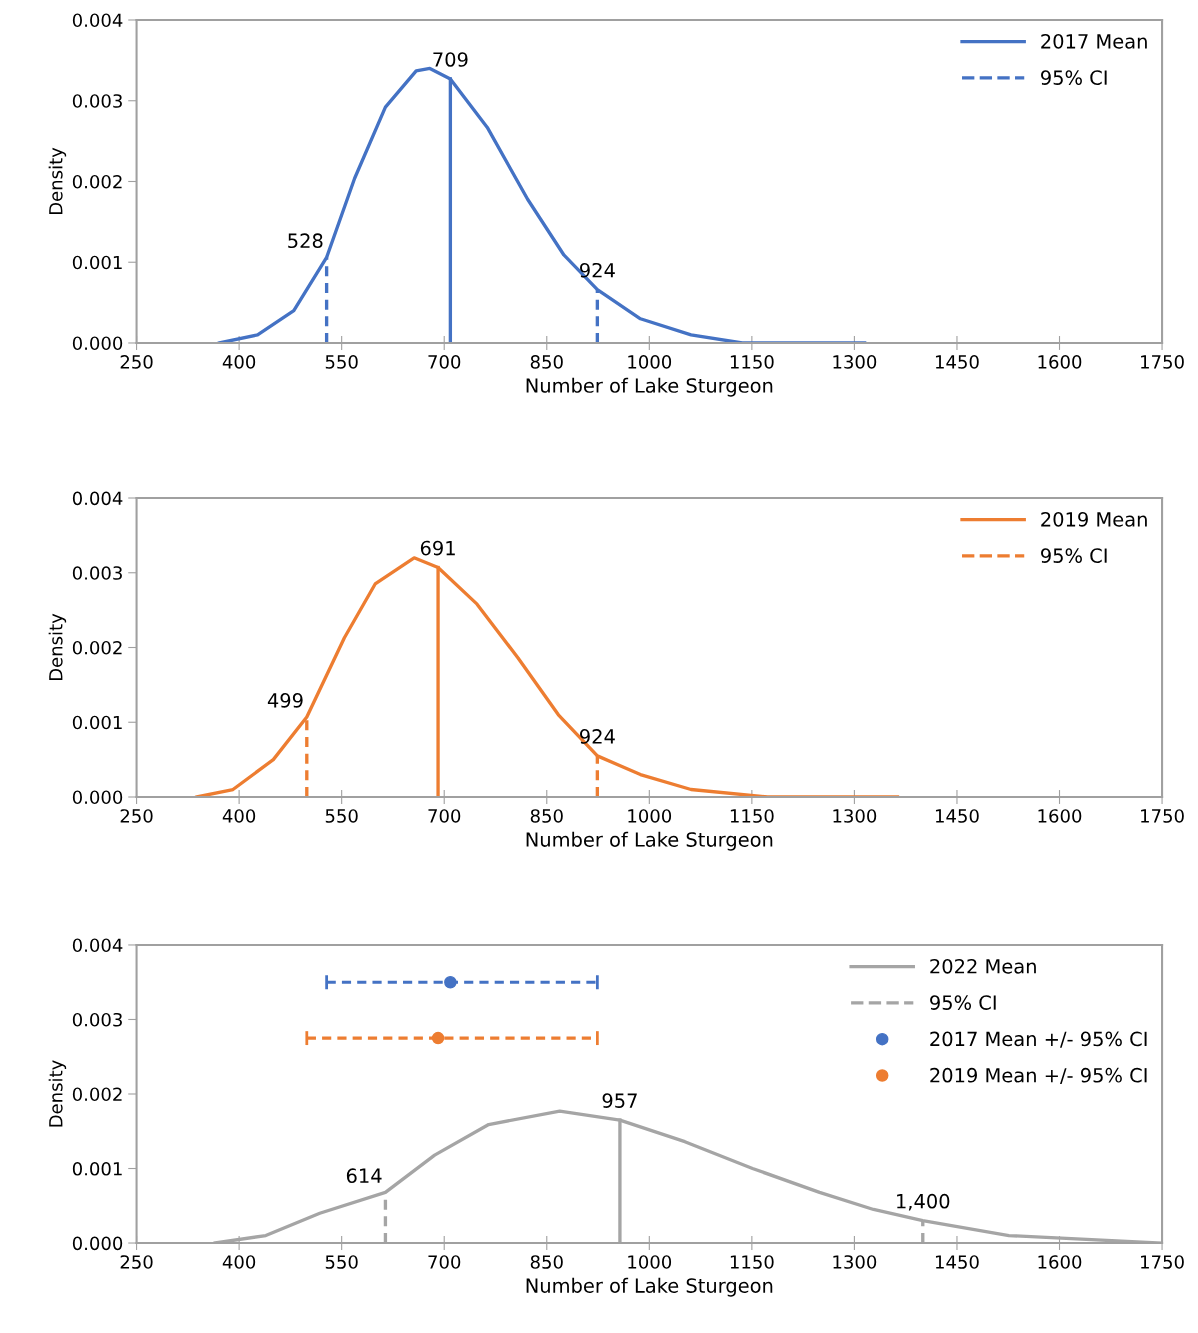 The height and width of the screenshot is (1333, 1198). I want to click on annotation: 499, so click(285, 700).